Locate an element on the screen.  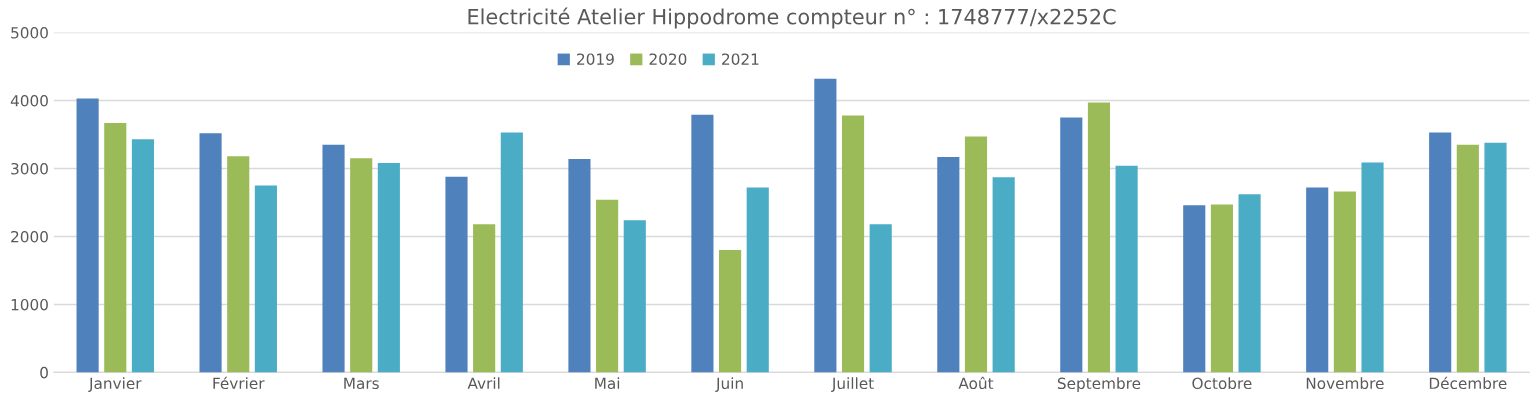
legend-label: 2020 is located at coordinates (668, 59).